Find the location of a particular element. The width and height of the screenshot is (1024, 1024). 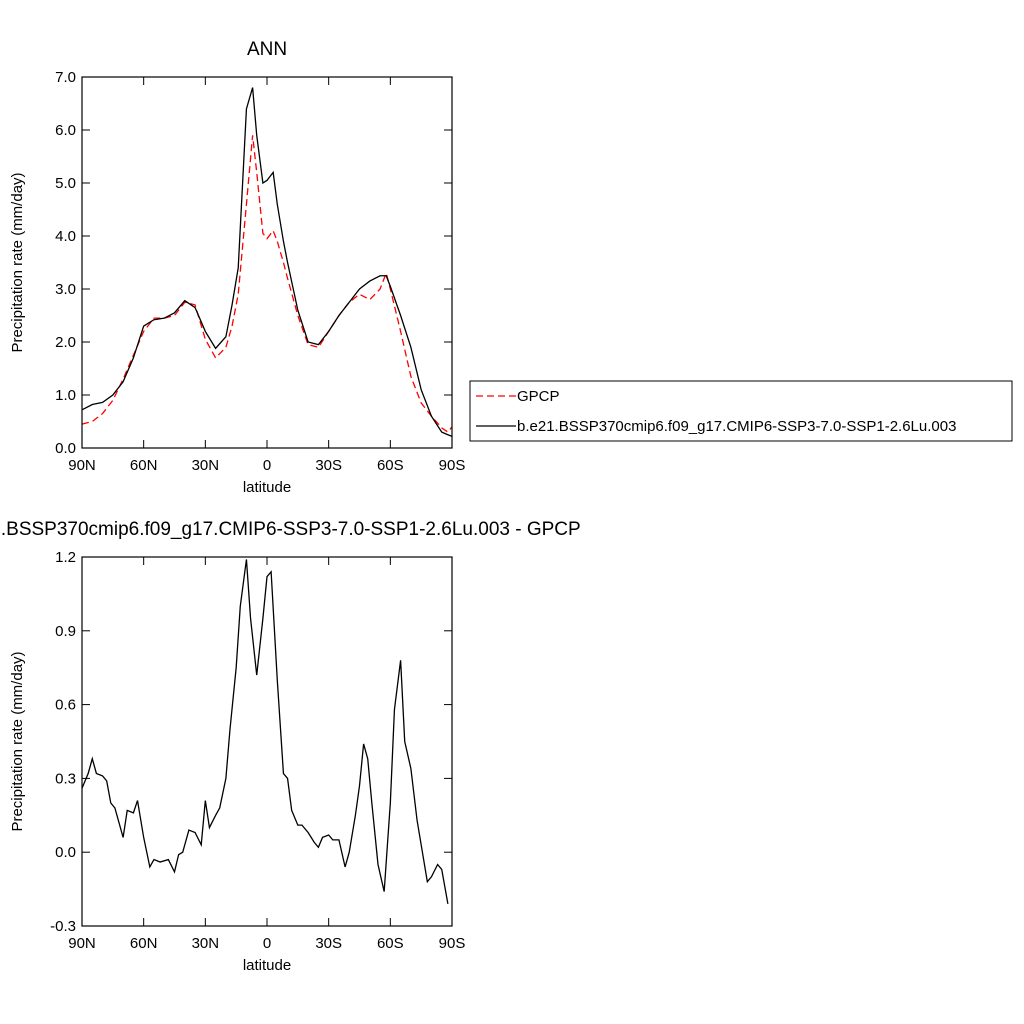

legend-label: GPCP is located at coordinates (538, 396).